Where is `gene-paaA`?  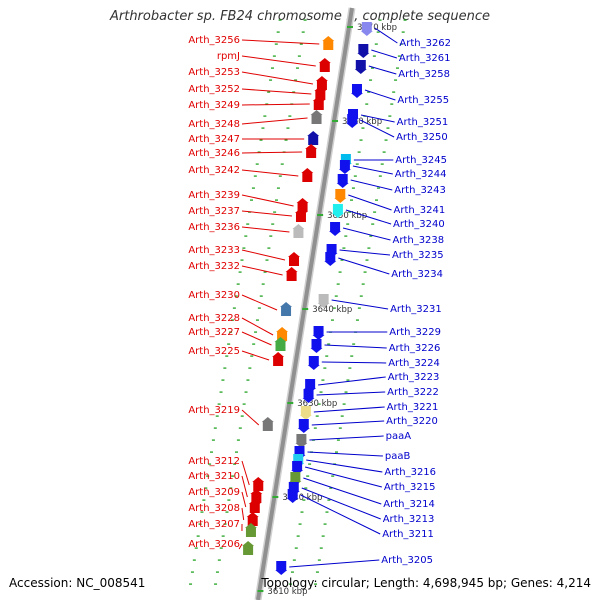
gene-paaA is located at coordinates (301, 441).